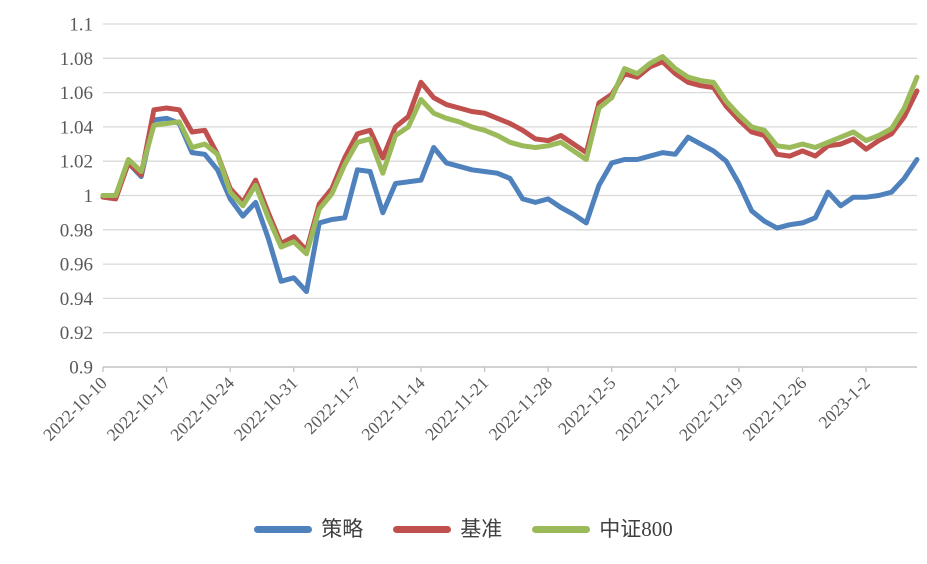 This screenshot has height=564, width=927. Describe the element at coordinates (332, 405) in the screenshot. I see `x-axis-label: 2022-11-7` at that location.